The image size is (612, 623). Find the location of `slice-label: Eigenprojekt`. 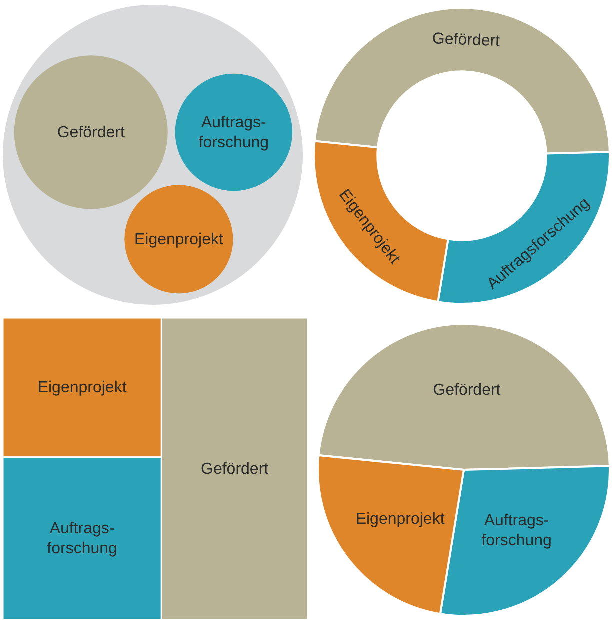

slice-label: Eigenprojekt is located at coordinates (401, 519).